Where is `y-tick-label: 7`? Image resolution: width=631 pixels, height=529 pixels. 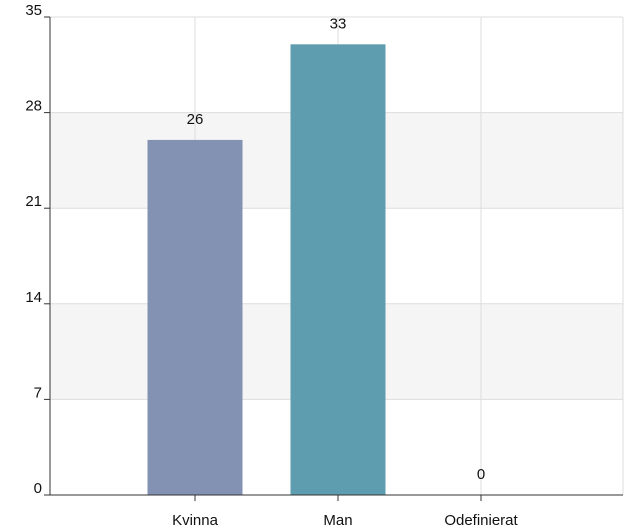
y-tick-label: 7 is located at coordinates (38, 392).